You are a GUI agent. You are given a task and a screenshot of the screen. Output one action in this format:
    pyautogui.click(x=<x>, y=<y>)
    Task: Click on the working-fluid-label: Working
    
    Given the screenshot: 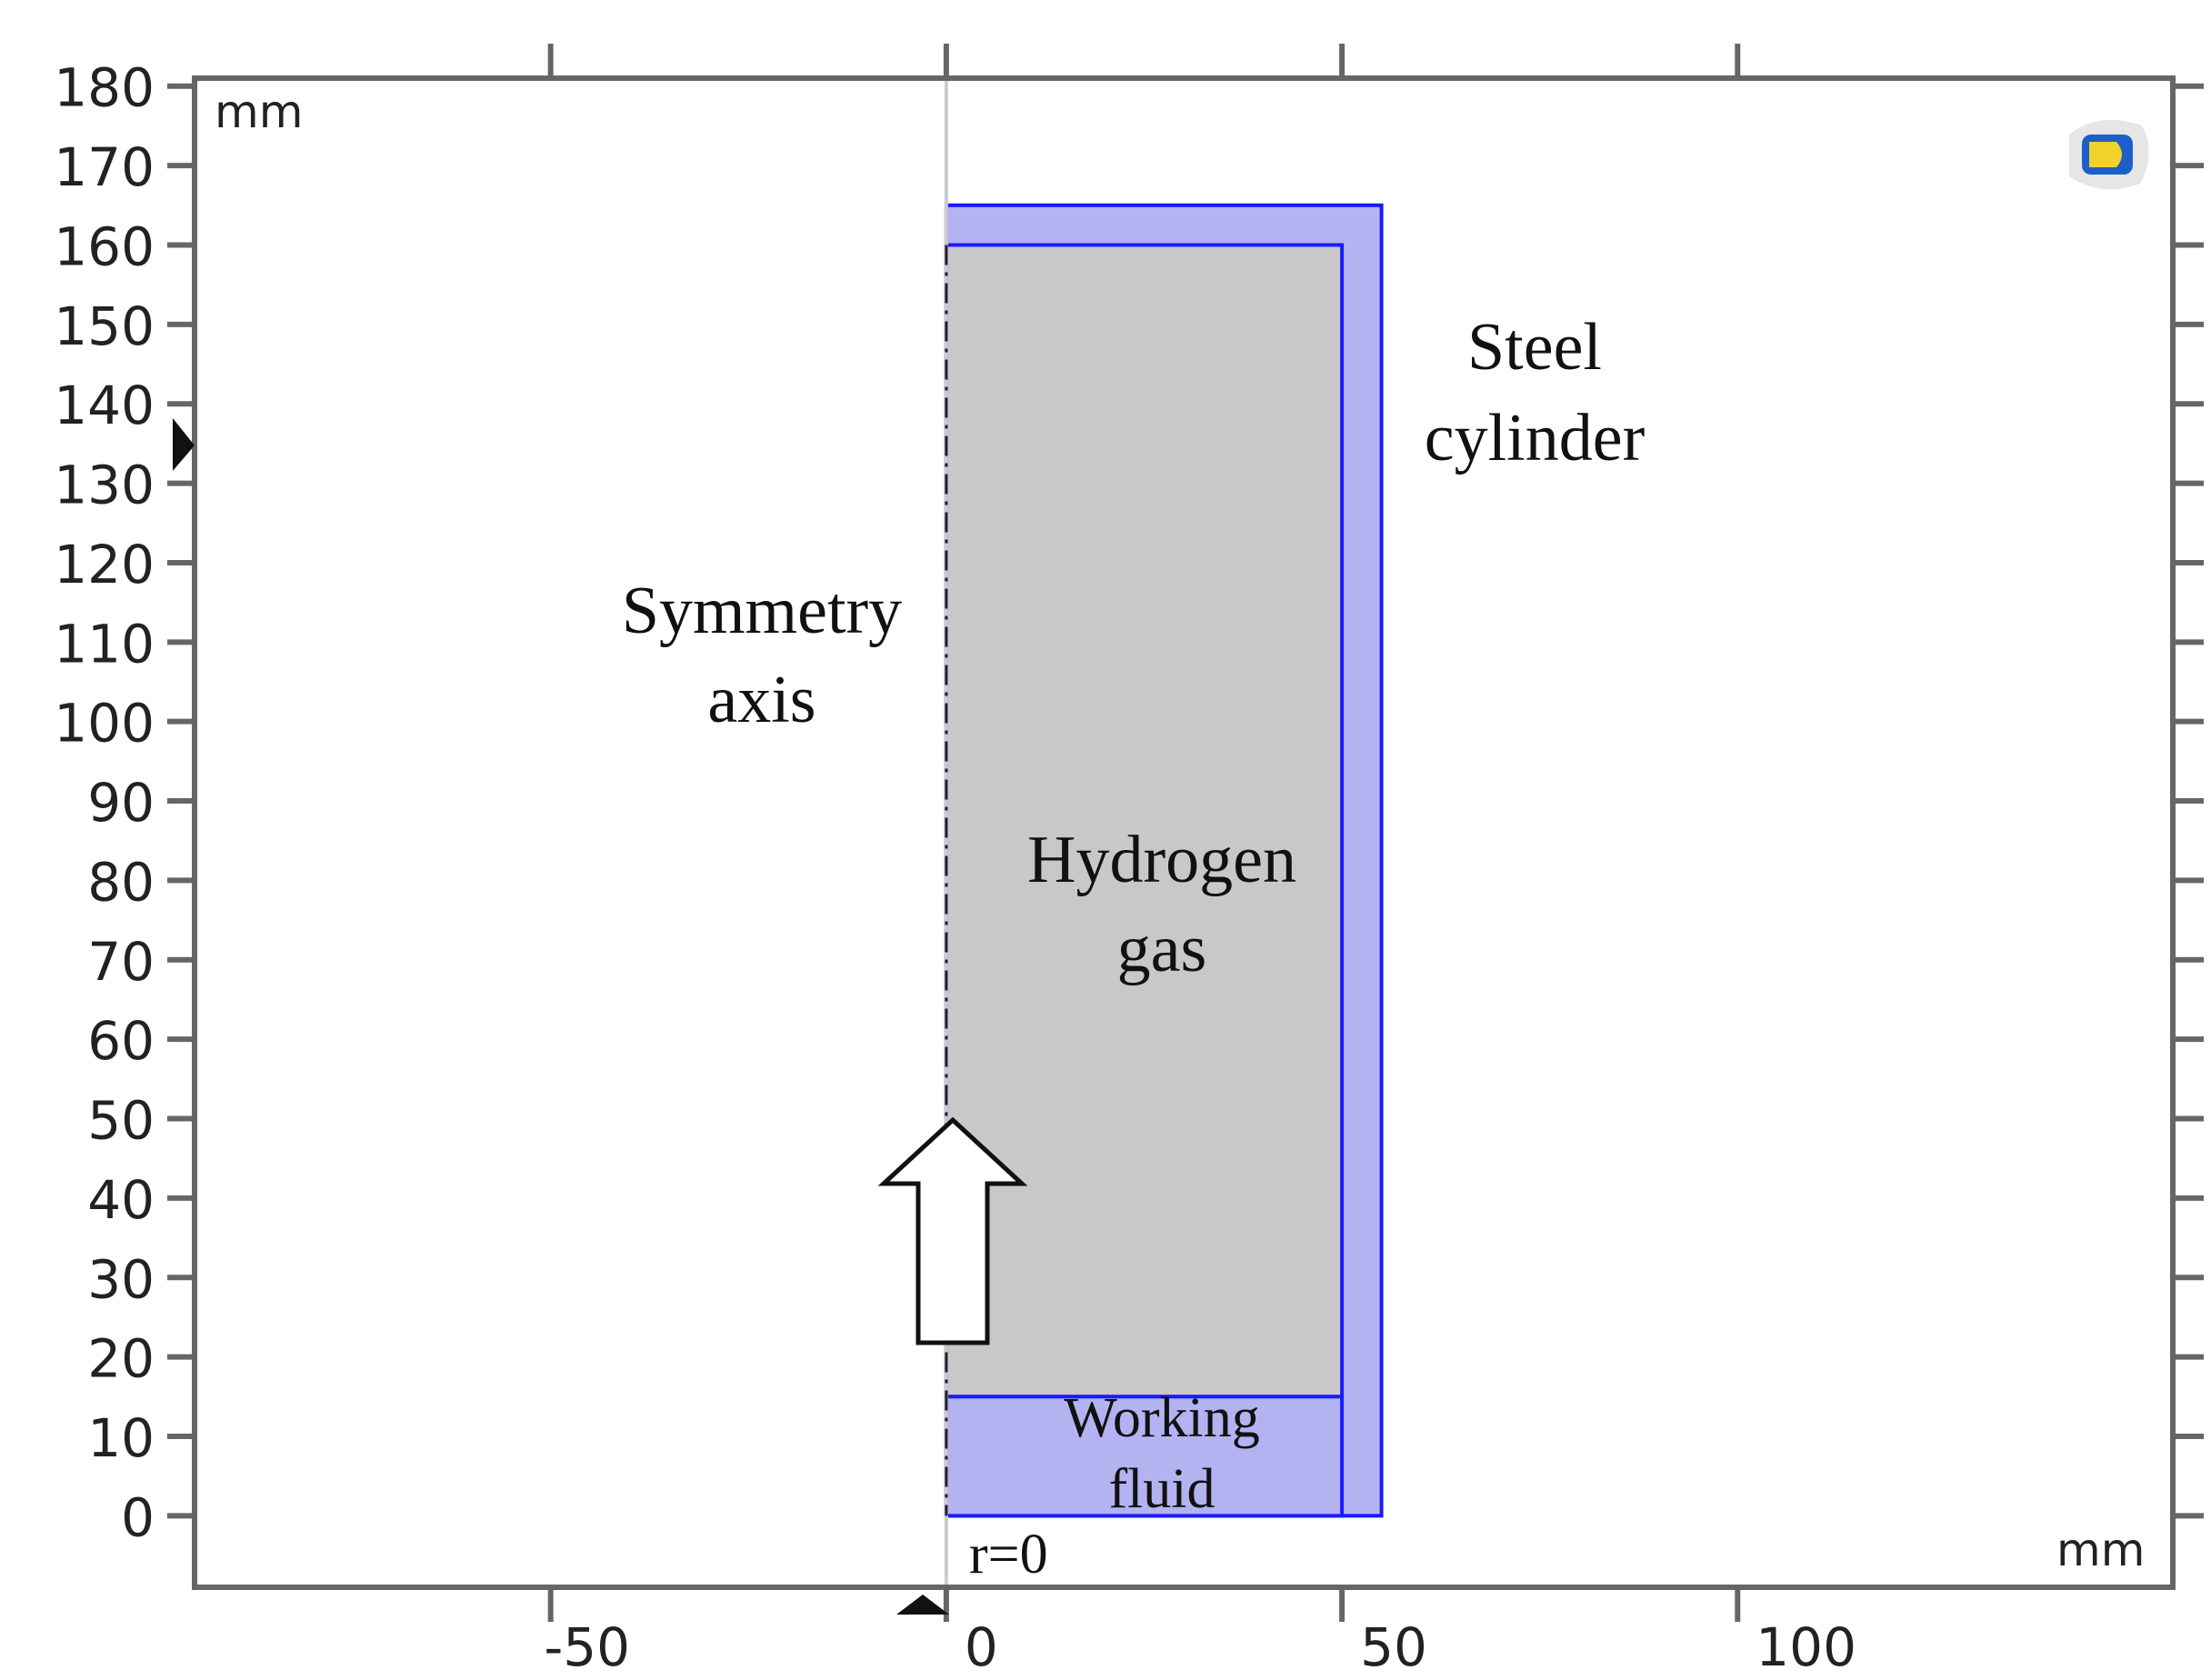 What is the action you would take?
    pyautogui.click(x=1161, y=1418)
    